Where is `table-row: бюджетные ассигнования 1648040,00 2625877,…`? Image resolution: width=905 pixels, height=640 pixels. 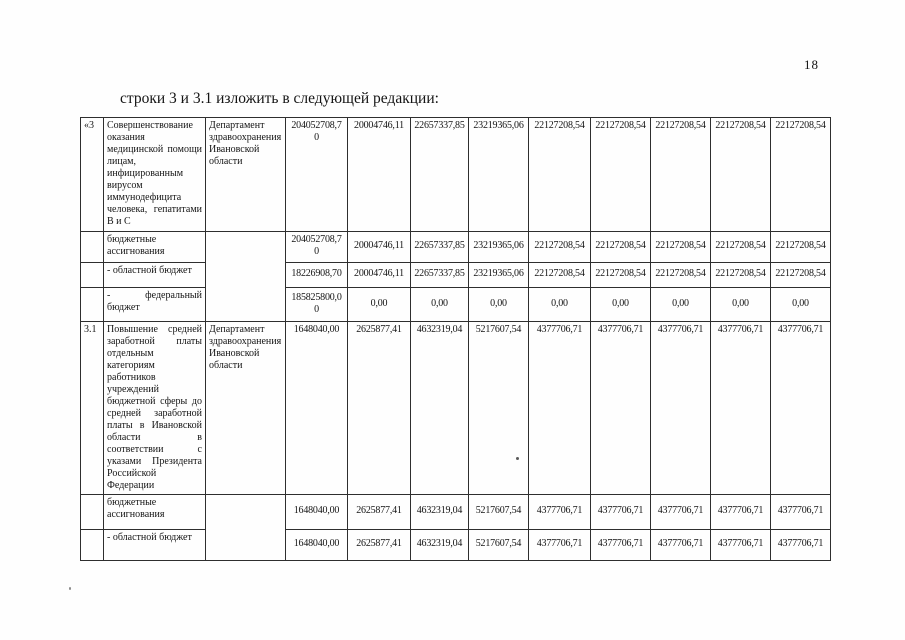
table-row: бюджетные ассигнования 1648040,00 2625877,… is located at coordinates (455, 527).